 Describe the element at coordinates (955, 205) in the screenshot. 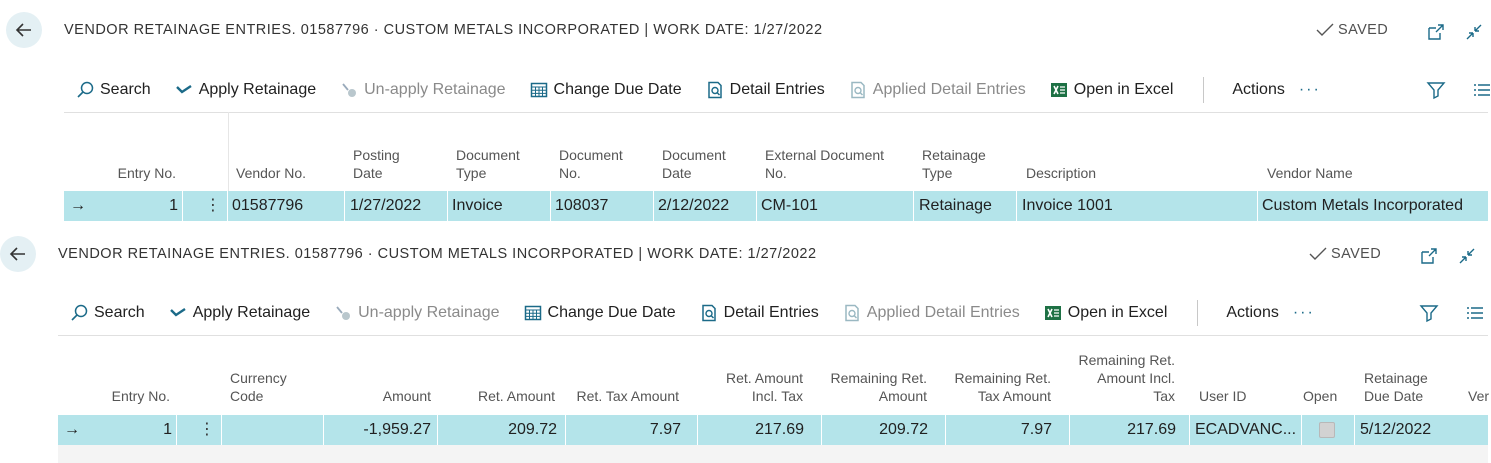

I see `cell-retainage-type: Retainage` at that location.